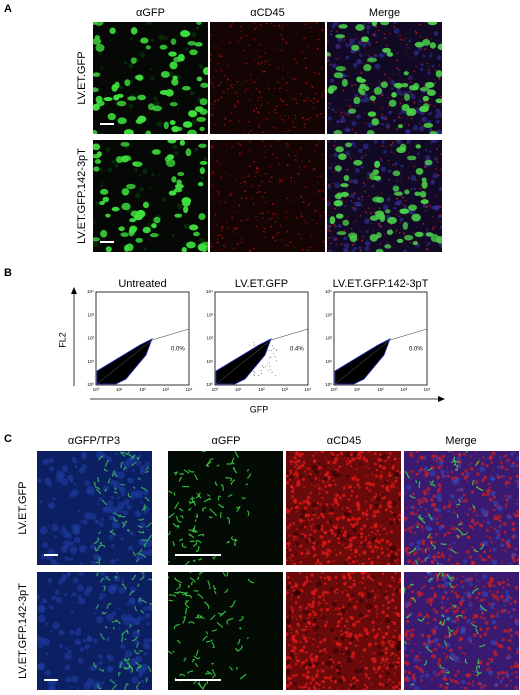 The width and height of the screenshot is (520, 695). Describe the element at coordinates (211, 631) in the screenshot. I see `image-content` at that location.